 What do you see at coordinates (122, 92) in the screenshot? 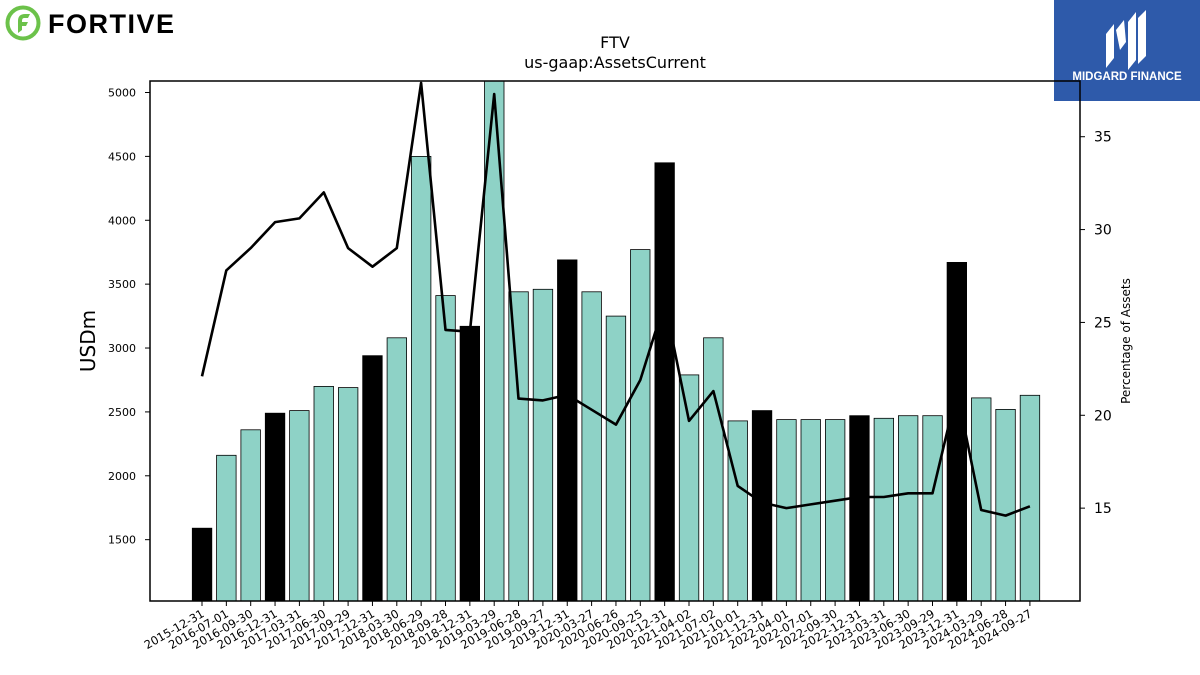
I see `y-tick-label: 5000` at bounding box center [122, 92].